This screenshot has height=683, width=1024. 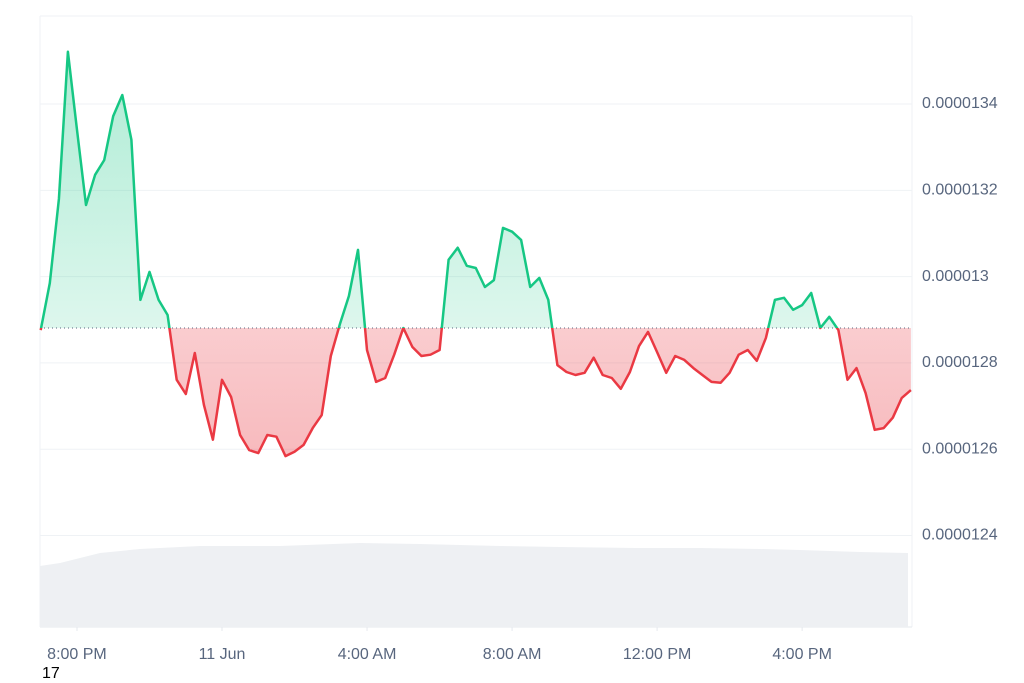 I want to click on volume-area, so click(x=474, y=585).